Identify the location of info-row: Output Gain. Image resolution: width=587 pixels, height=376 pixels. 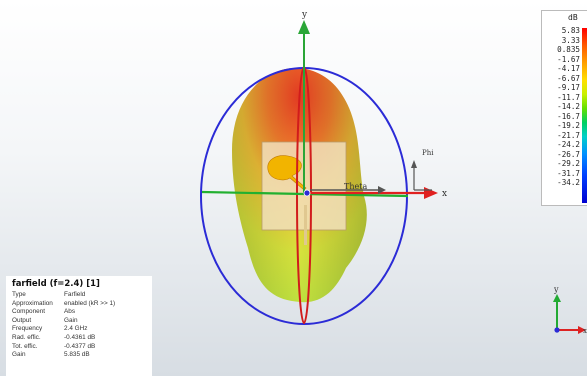
(82, 321).